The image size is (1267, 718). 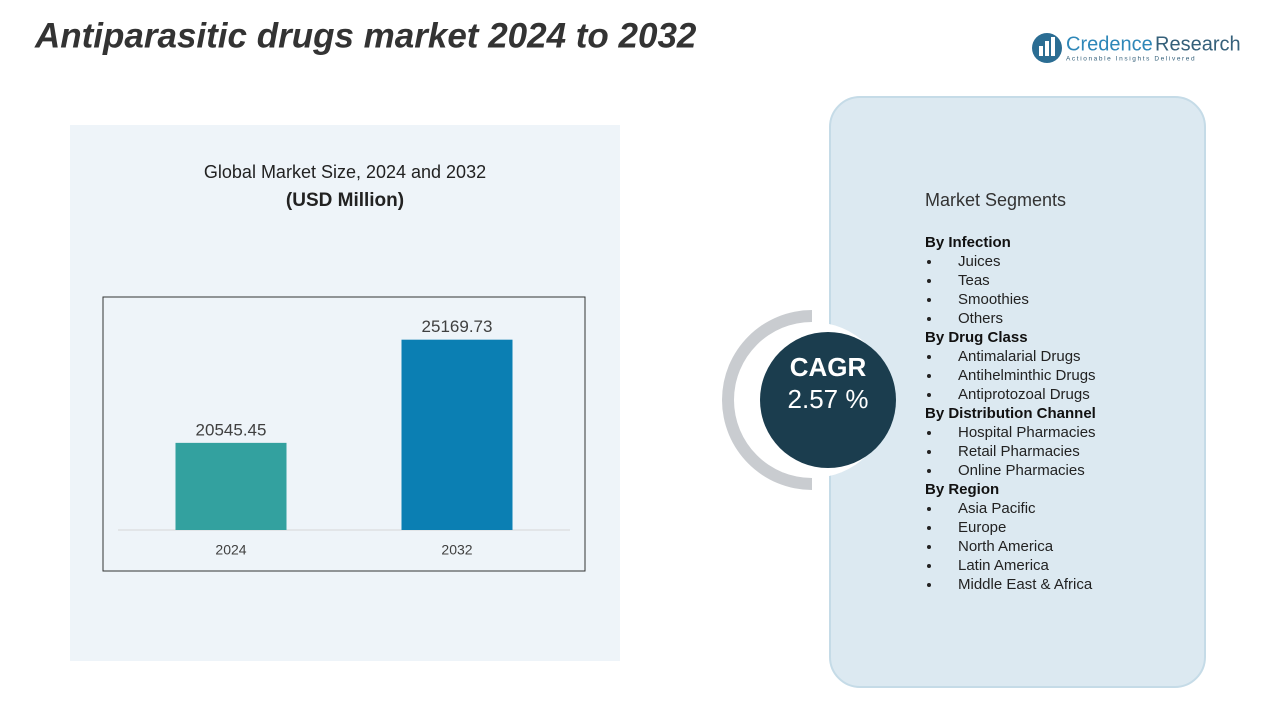 What do you see at coordinates (997, 508) in the screenshot?
I see `segment-item: Asia Pacific` at bounding box center [997, 508].